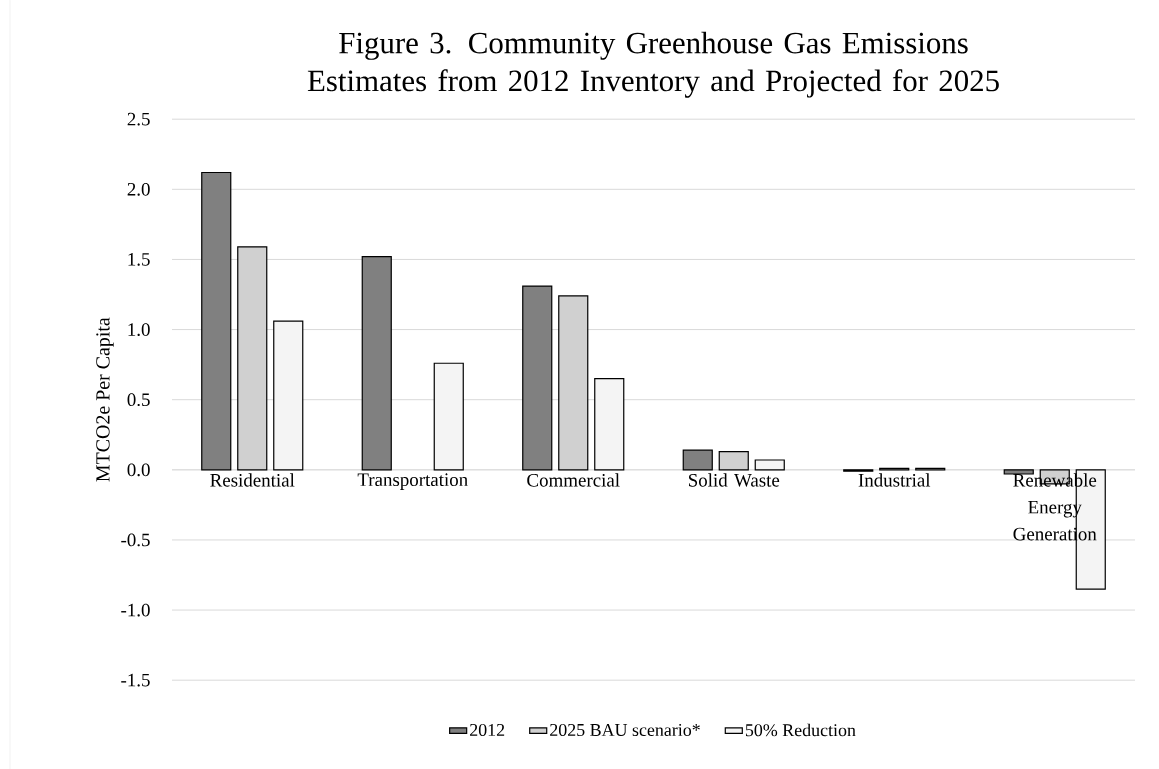 Image resolution: width=1159 pixels, height=769 pixels. Describe the element at coordinates (135, 610) in the screenshot. I see `y-tick-label: -1.0` at that location.